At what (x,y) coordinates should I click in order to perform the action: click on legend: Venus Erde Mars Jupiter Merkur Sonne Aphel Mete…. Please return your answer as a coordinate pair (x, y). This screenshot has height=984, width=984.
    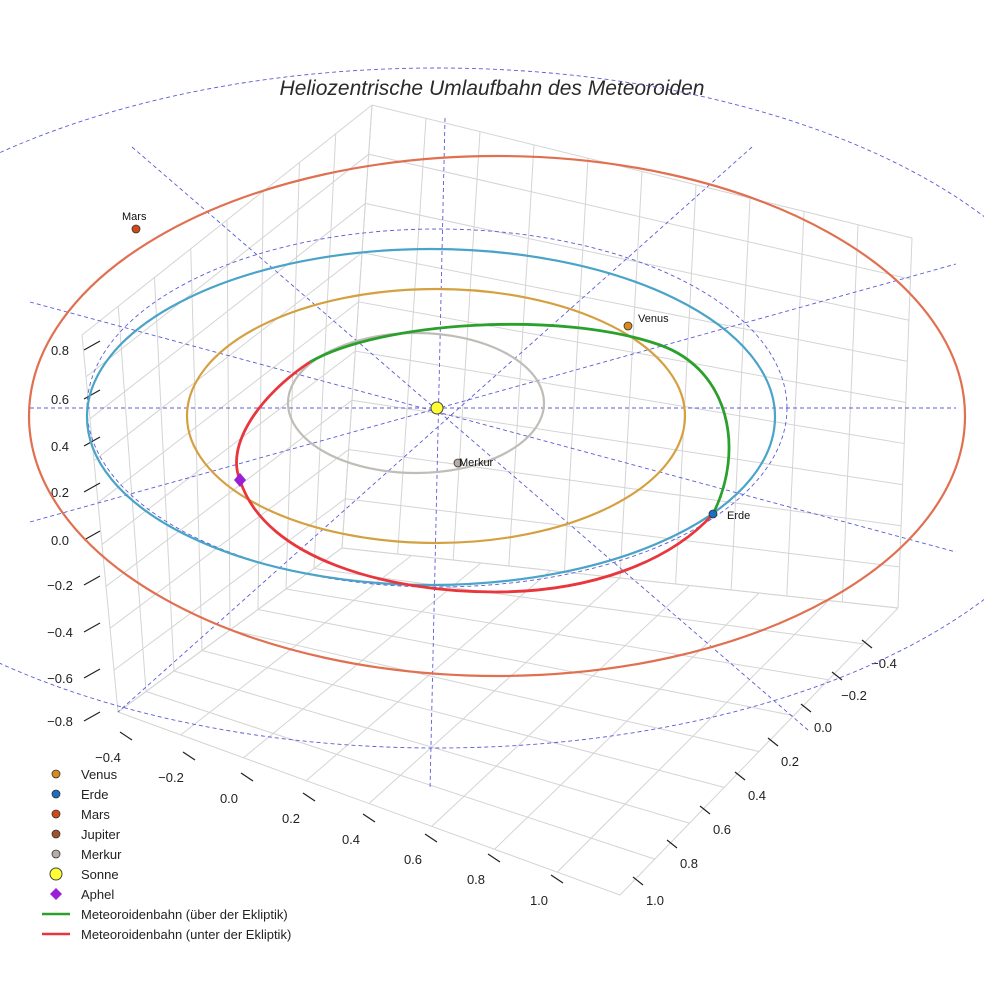
    Looking at the image, I should click on (166, 854).